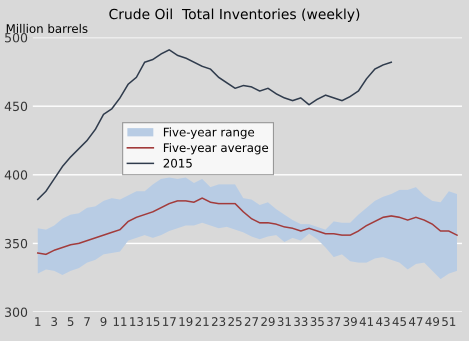 The width and height of the screenshot is (469, 341). What do you see at coordinates (169, 321) in the screenshot?
I see `x-tick-label: 17` at bounding box center [169, 321].